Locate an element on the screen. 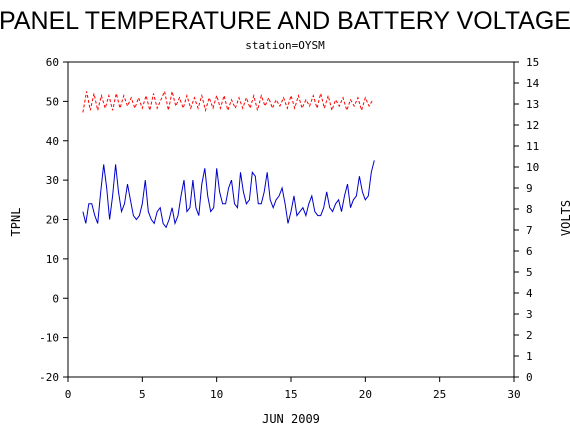  right-y-tick-label: 8 is located at coordinates (529, 209).